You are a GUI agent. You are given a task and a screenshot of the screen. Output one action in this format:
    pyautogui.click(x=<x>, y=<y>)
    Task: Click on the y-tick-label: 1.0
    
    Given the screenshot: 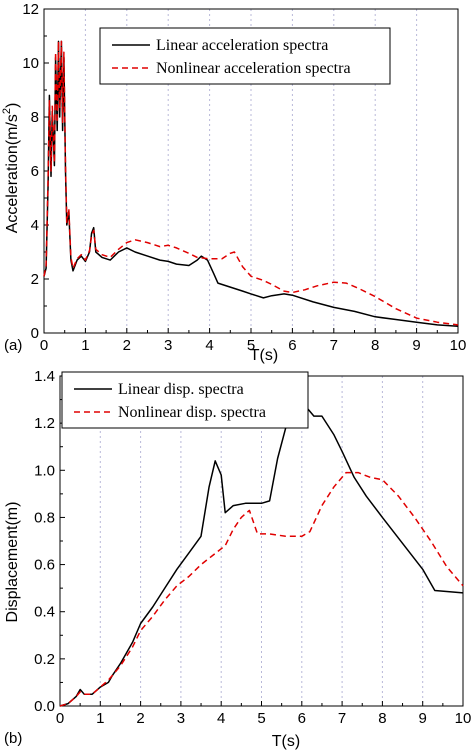 What is the action you would take?
    pyautogui.click(x=44, y=470)
    